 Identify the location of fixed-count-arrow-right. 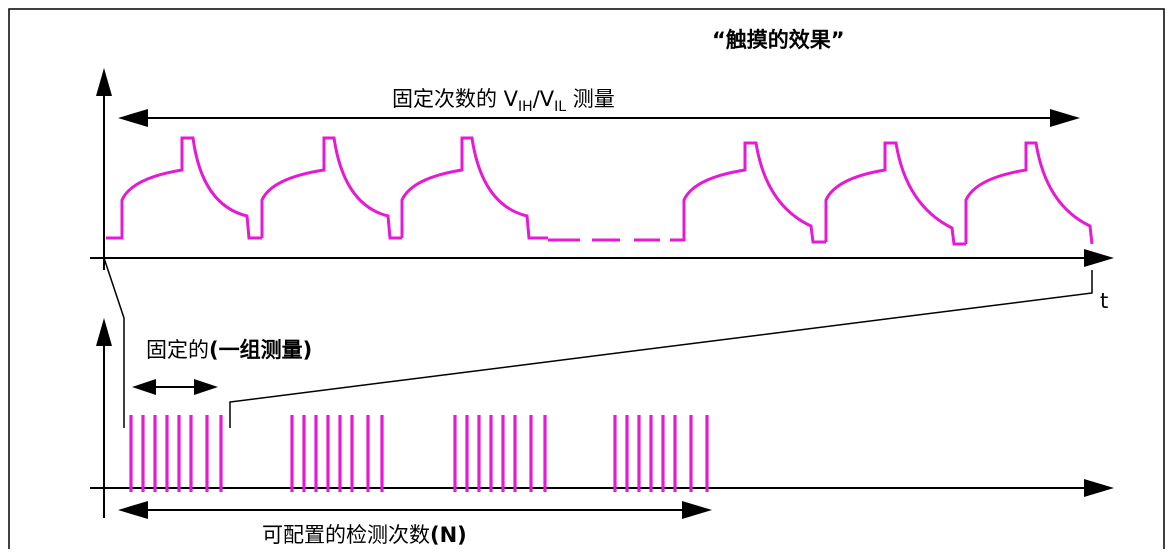
(1065, 118).